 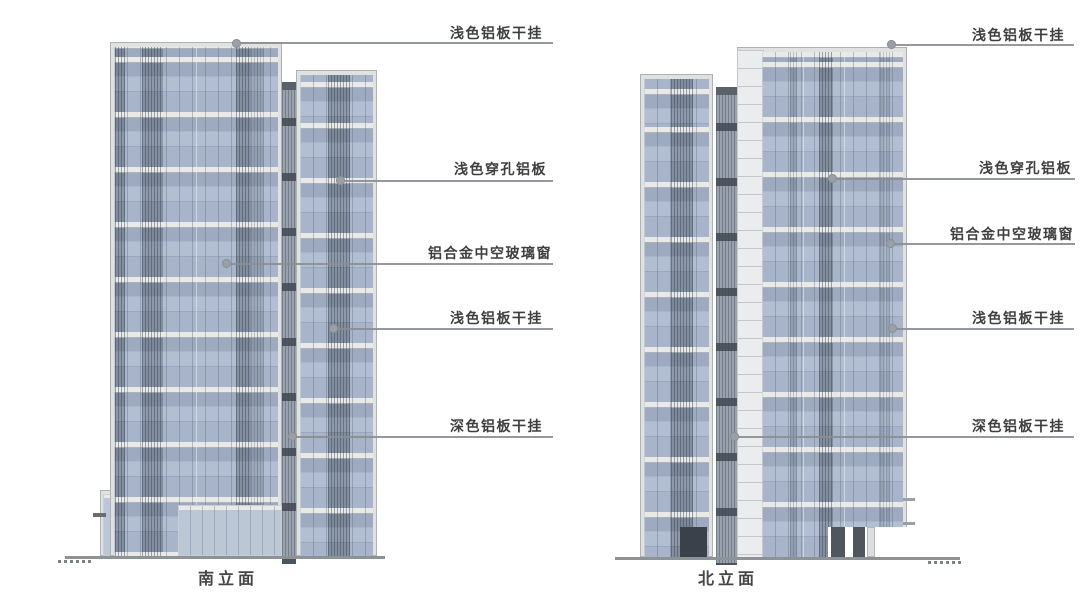 What do you see at coordinates (99, 515) in the screenshot?
I see `south-canopy` at bounding box center [99, 515].